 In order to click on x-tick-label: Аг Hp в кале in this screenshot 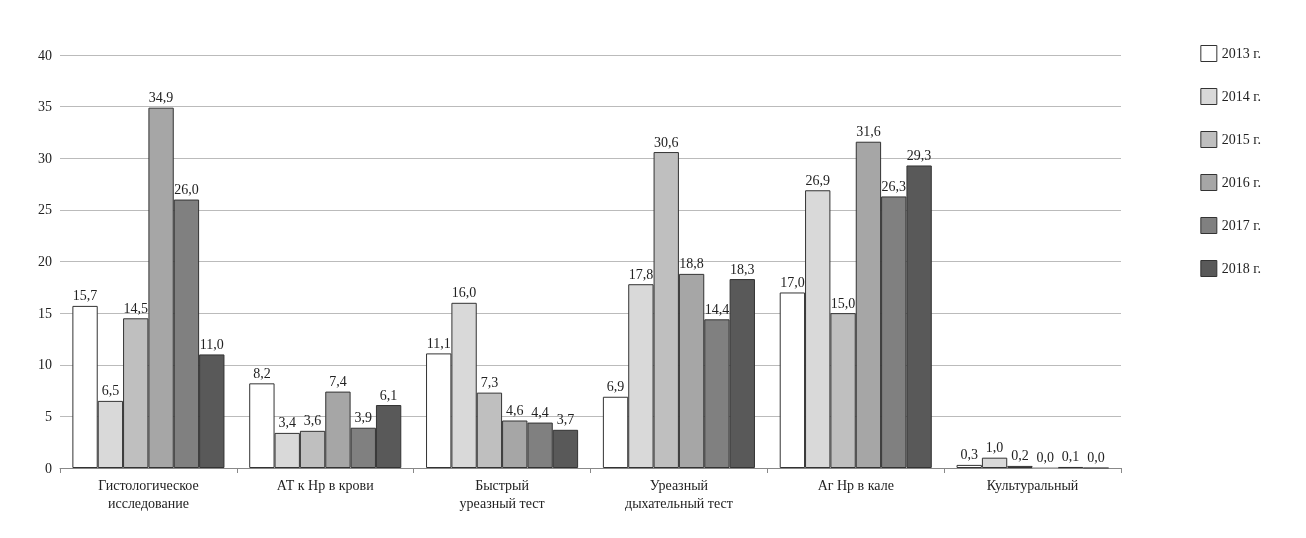, I will do `click(855, 485)`.